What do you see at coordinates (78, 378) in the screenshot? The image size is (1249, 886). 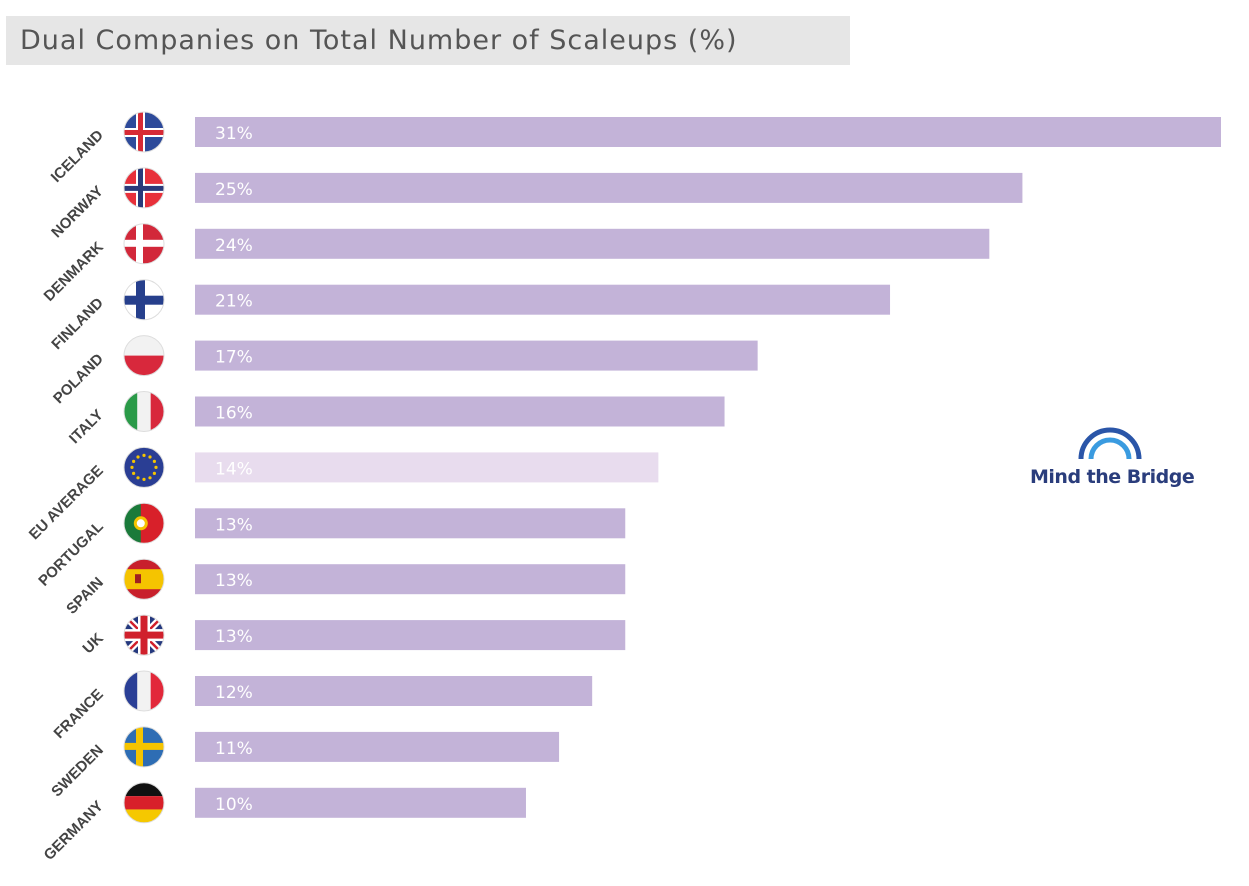 I see `category-label: POLAND` at bounding box center [78, 378].